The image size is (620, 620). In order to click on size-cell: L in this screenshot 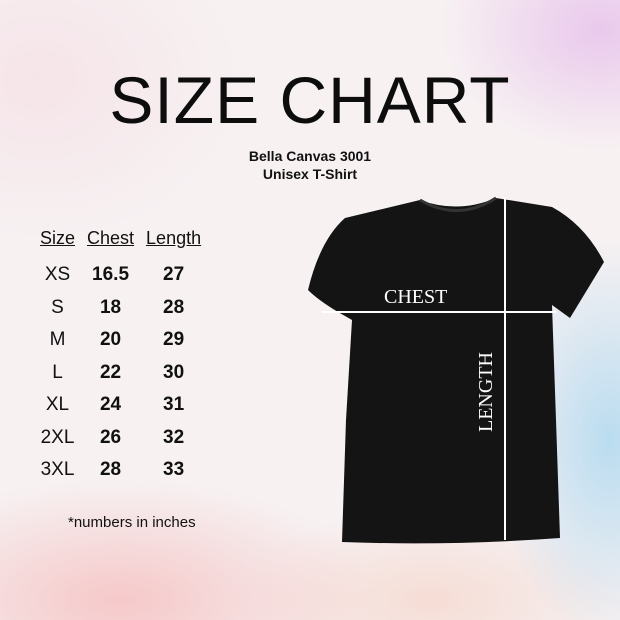, I will do `click(57, 372)`.